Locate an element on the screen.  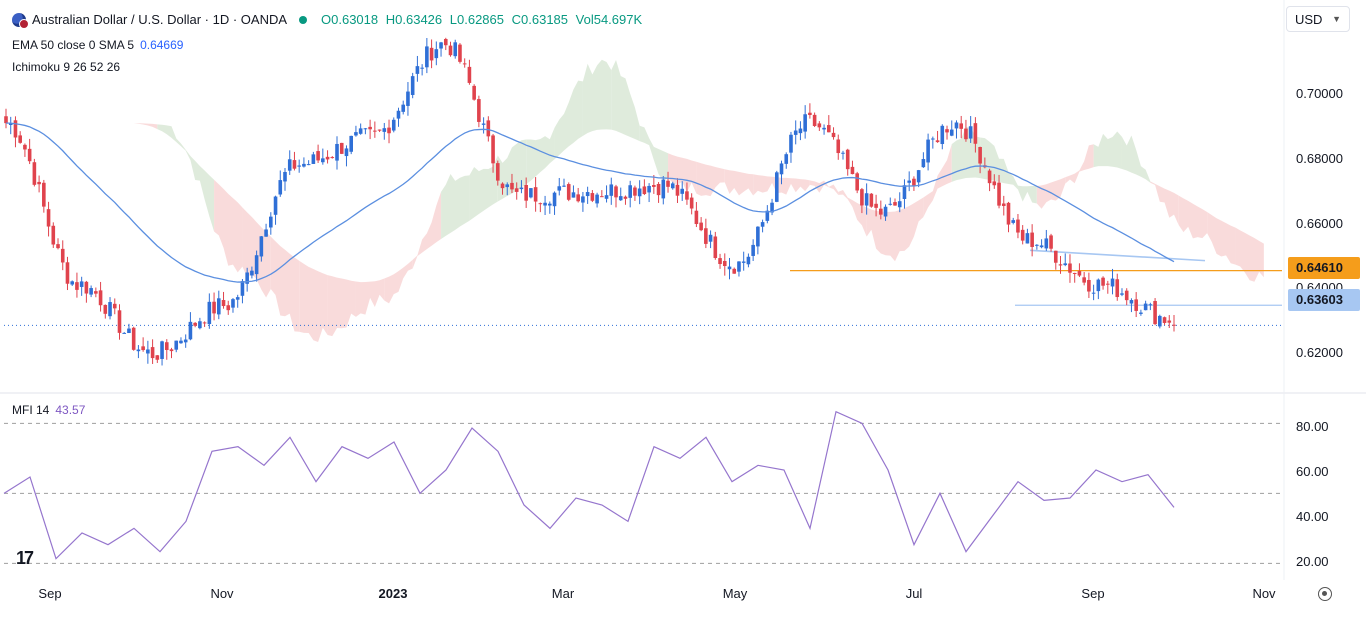
mfi-legend: MFI 14 43.57 is located at coordinates (48, 410).